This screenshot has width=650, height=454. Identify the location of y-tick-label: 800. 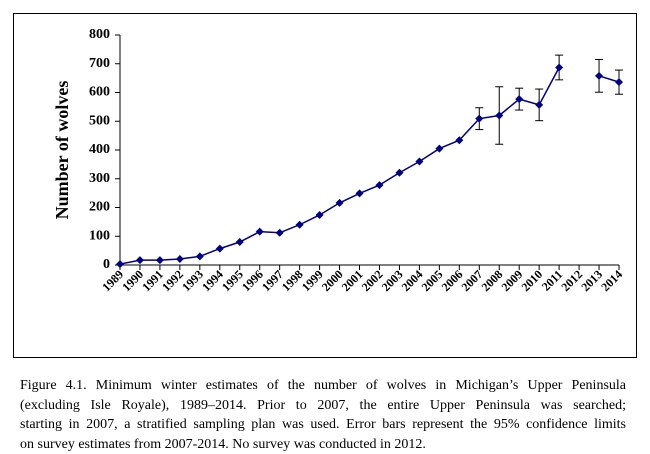
(99, 34).